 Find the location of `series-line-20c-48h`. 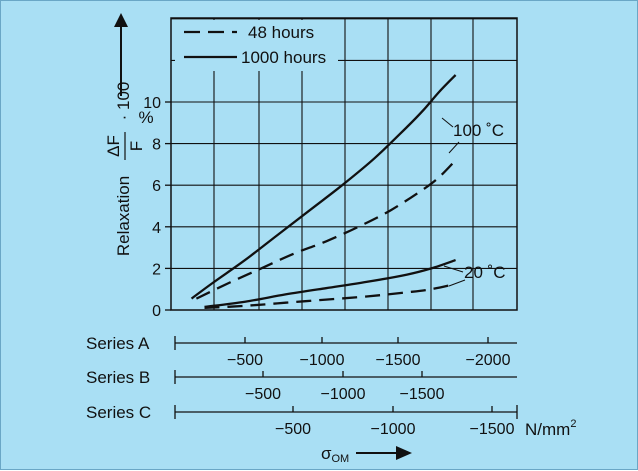

series-line-20c-48h is located at coordinates (330, 296).